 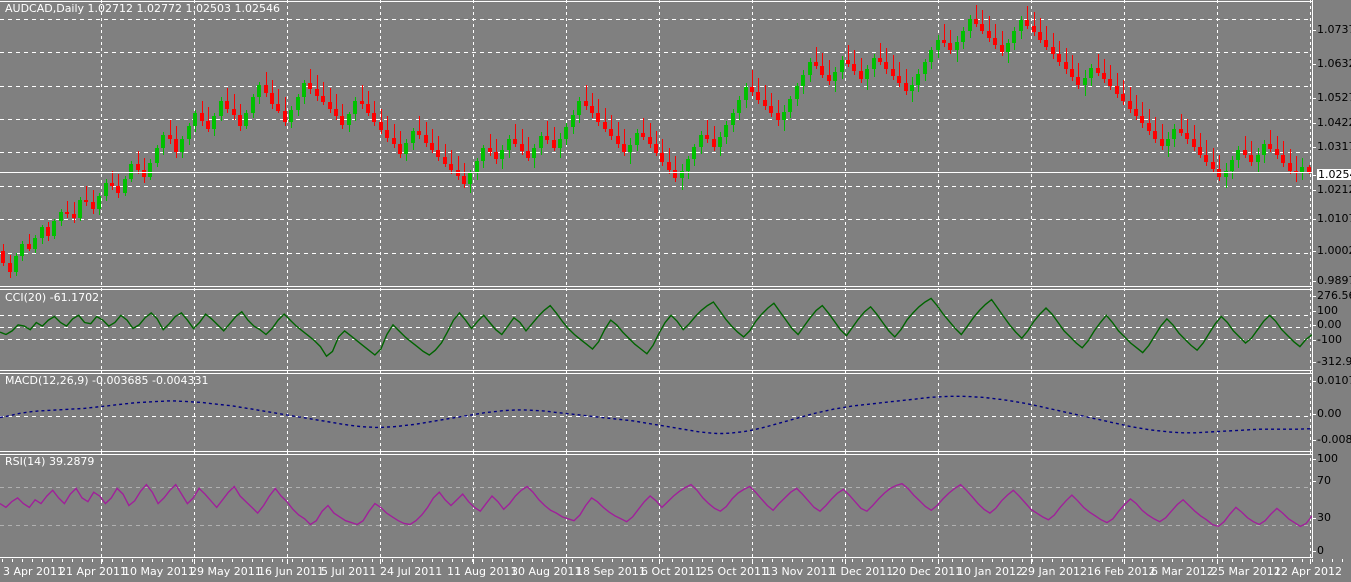 I want to click on rsi-scale-label-2: 30, so click(x=1324, y=517).